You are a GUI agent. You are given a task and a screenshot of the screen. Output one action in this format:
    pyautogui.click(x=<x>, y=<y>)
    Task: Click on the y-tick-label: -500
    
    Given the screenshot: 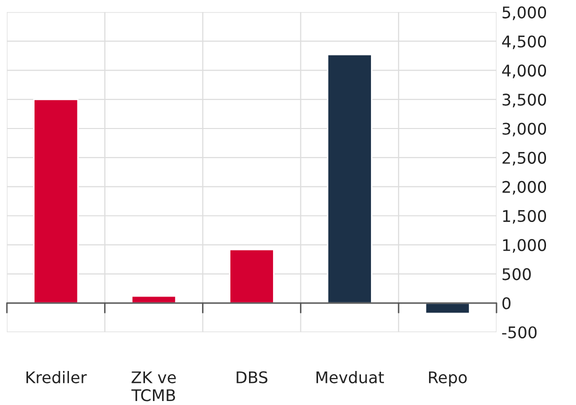 What is the action you would take?
    pyautogui.click(x=519, y=332)
    